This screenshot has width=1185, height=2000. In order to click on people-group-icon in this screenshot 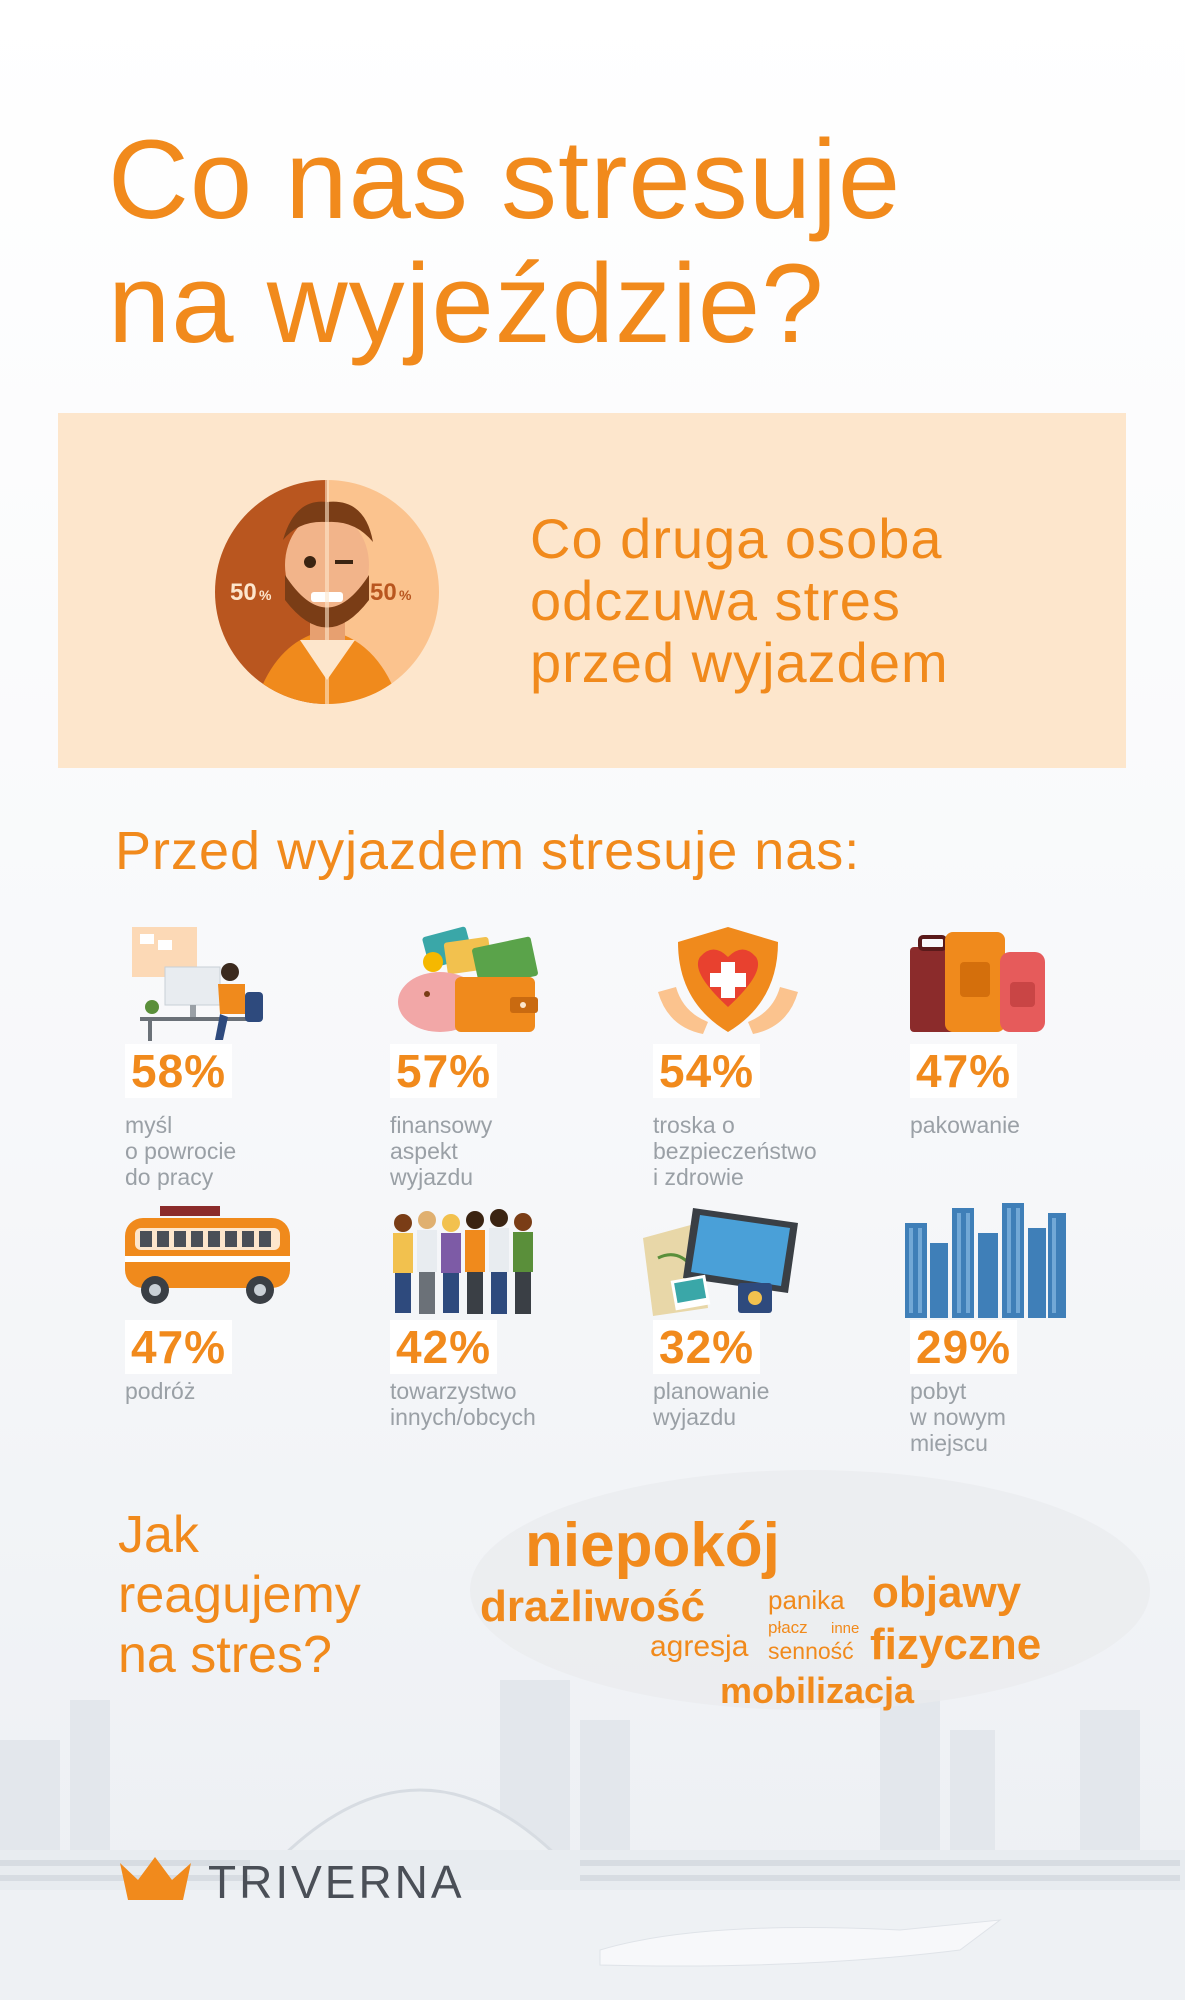, I will do `click(463, 1261)`.